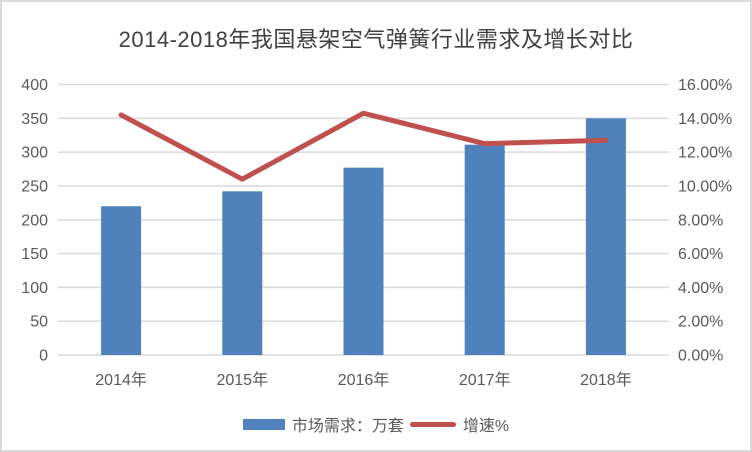 This screenshot has width=752, height=452. What do you see at coordinates (700, 220) in the screenshot?
I see `right-axis-tick-label: 8.00%` at bounding box center [700, 220].